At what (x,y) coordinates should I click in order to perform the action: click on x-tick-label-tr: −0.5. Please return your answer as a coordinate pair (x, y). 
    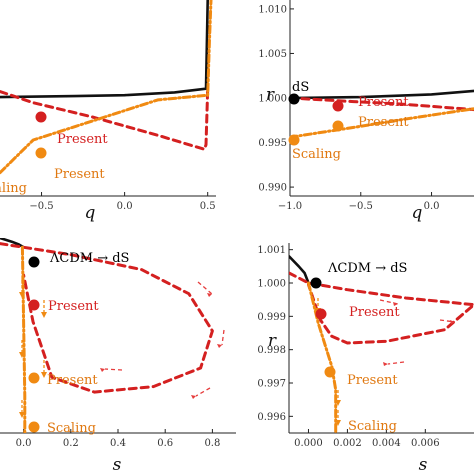
    Looking at the image, I should click on (361, 206).